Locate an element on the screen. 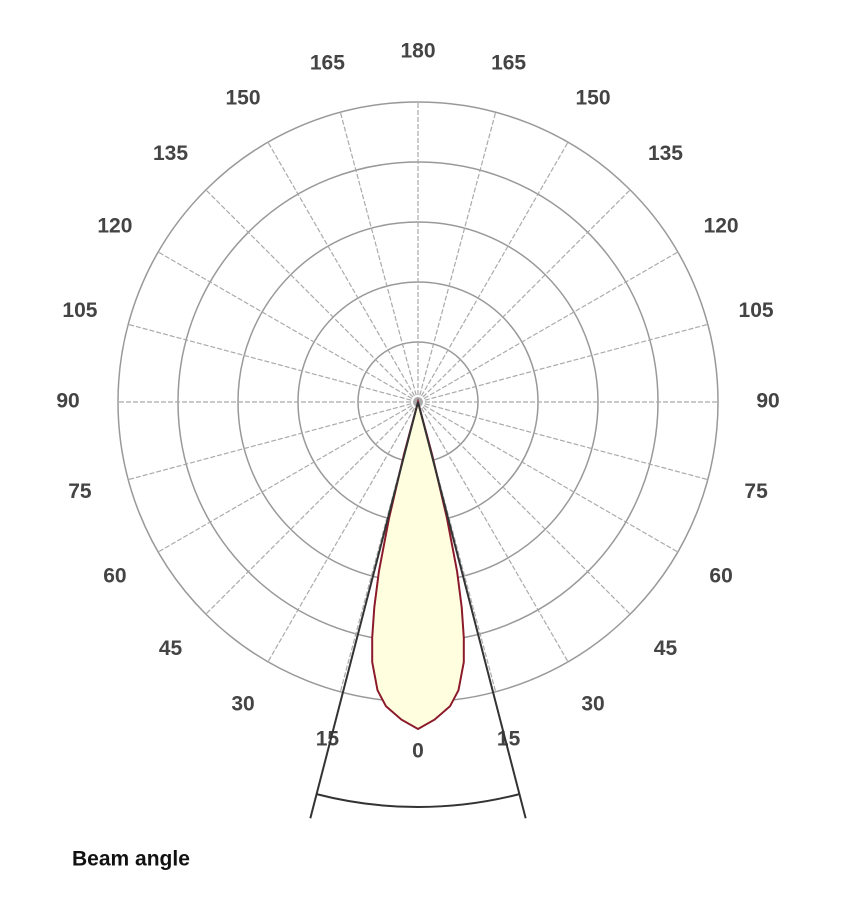 This screenshot has width=844, height=915. intensity-curve is located at coordinates (418, 564).